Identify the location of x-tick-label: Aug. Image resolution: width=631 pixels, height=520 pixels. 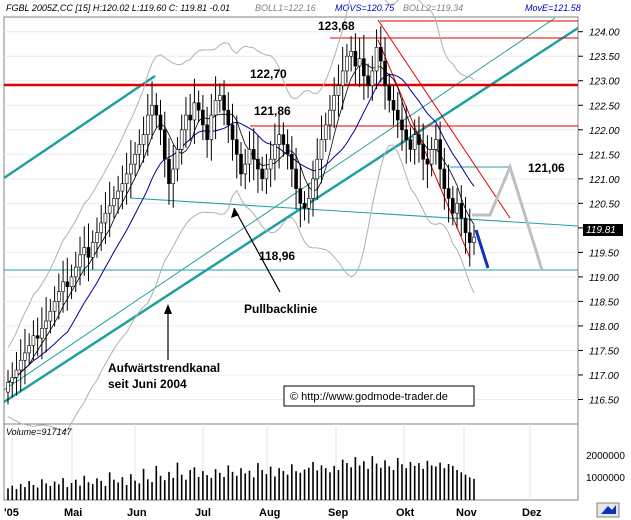
(269, 513).